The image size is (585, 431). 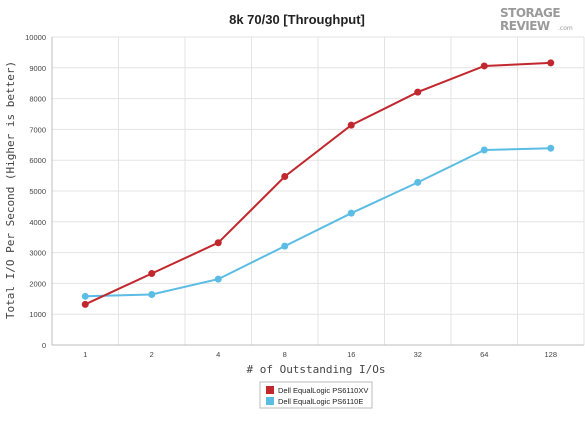 I want to click on chart-title: 8k 70/30 [Throughput], so click(x=297, y=19).